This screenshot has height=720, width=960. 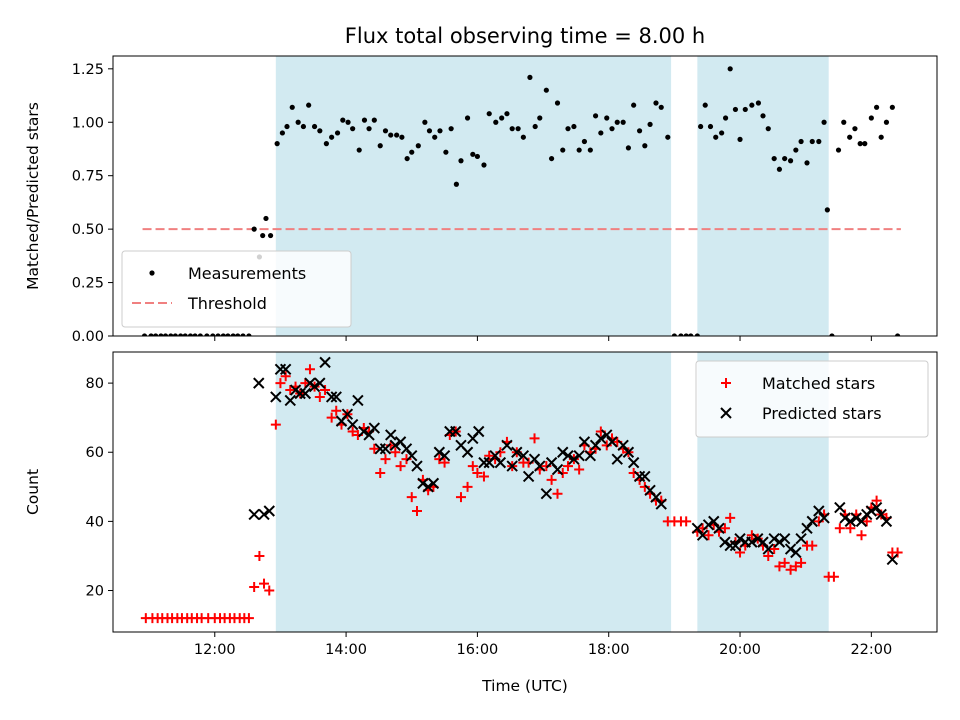 I want to click on legend: Matched stars Predicted stars, so click(x=812, y=399).